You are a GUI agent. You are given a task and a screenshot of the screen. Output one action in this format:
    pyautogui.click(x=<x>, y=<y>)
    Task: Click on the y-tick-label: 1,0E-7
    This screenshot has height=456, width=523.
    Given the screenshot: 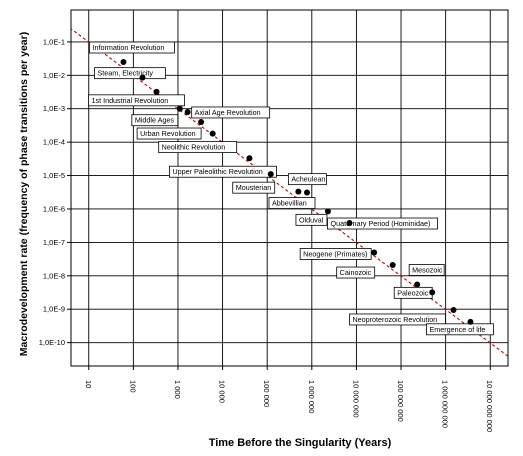 What is the action you would take?
    pyautogui.click(x=54, y=242)
    